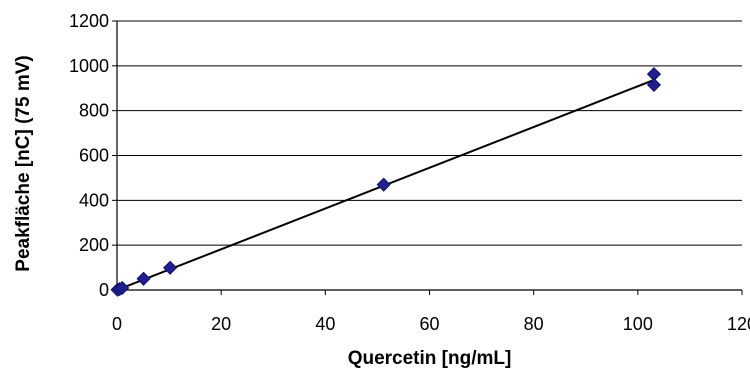 The image size is (750, 369). What do you see at coordinates (221, 324) in the screenshot?
I see `x-tick-label: 20` at bounding box center [221, 324].